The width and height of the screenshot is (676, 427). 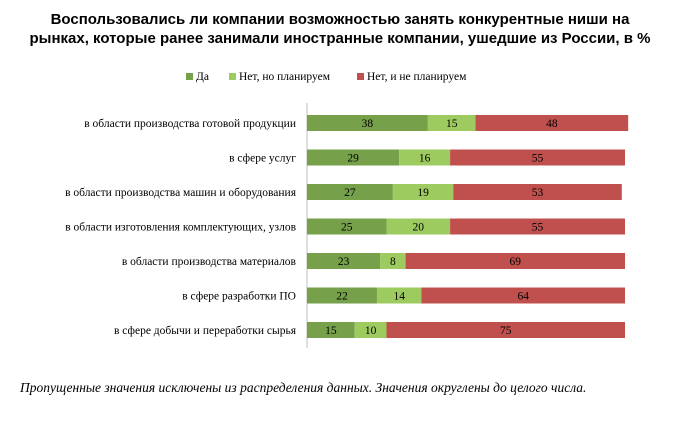 I want to click on category-label: в области производства материалов, so click(x=209, y=262).